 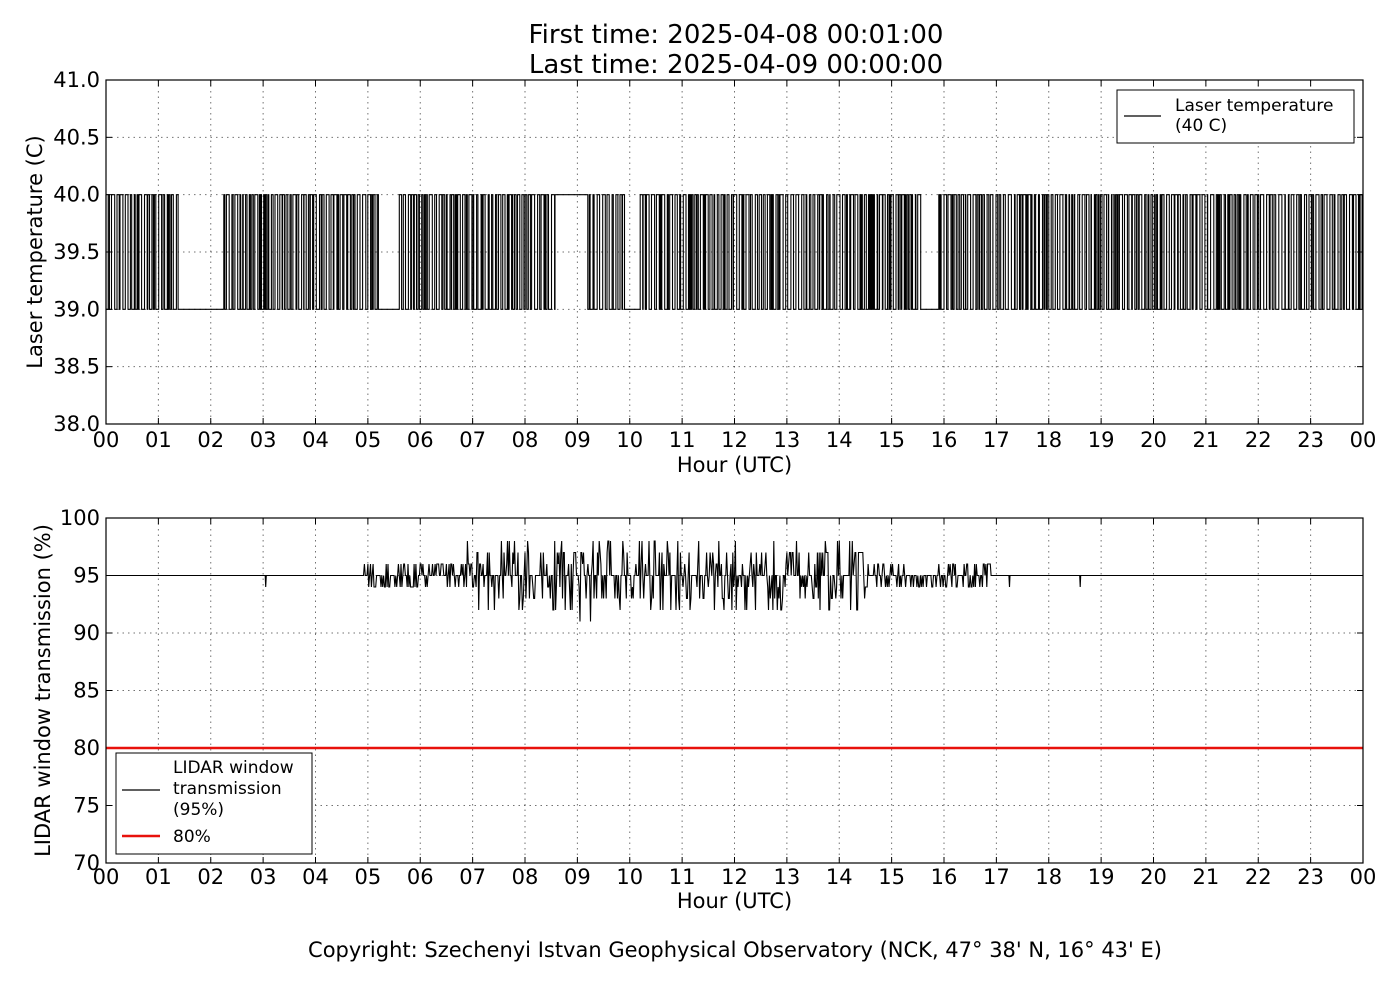 I want to click on y-tick-label: 38.5, so click(x=76, y=367).